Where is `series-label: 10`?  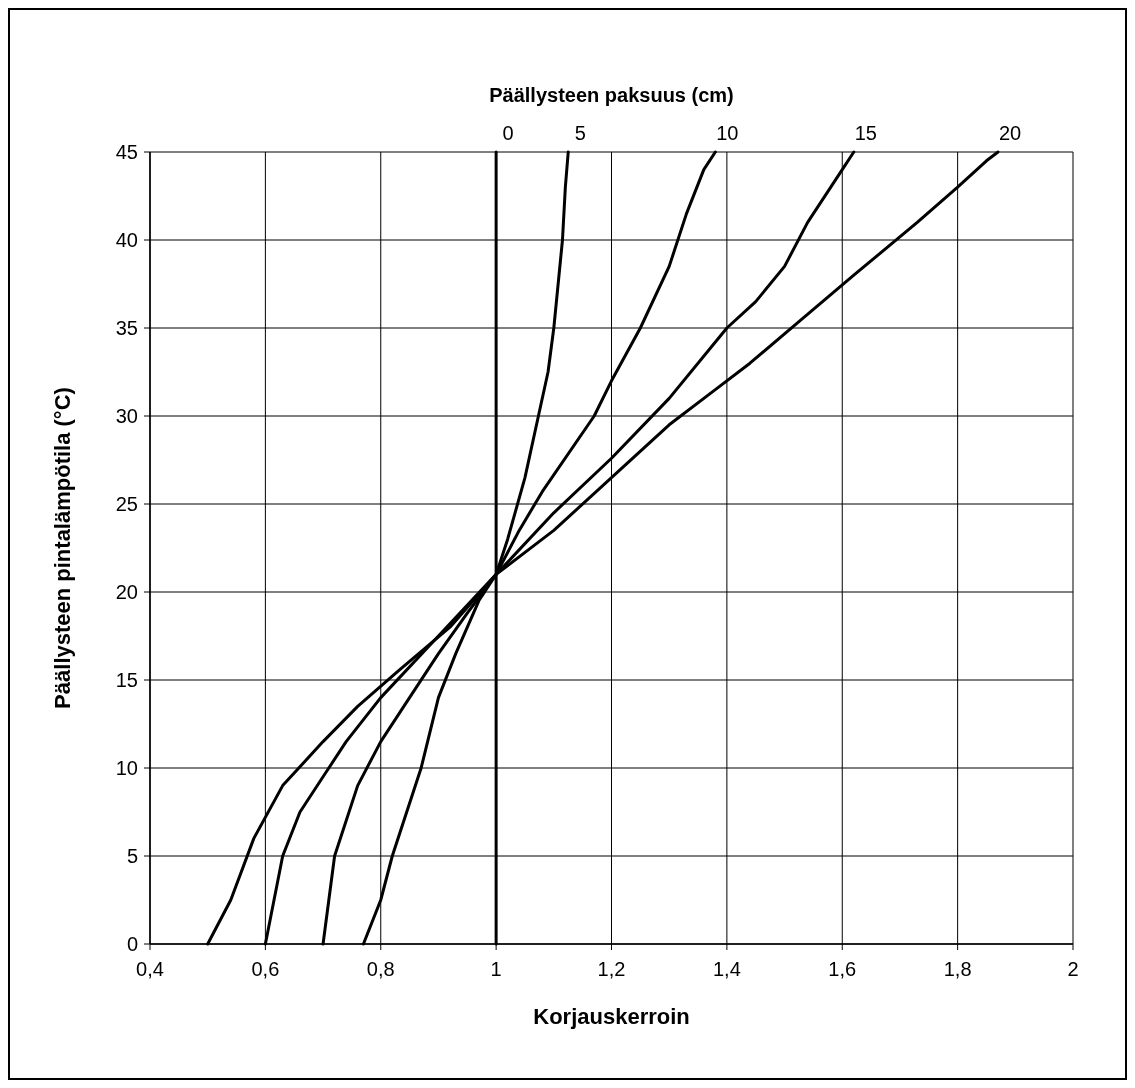 series-label: 10 is located at coordinates (727, 133).